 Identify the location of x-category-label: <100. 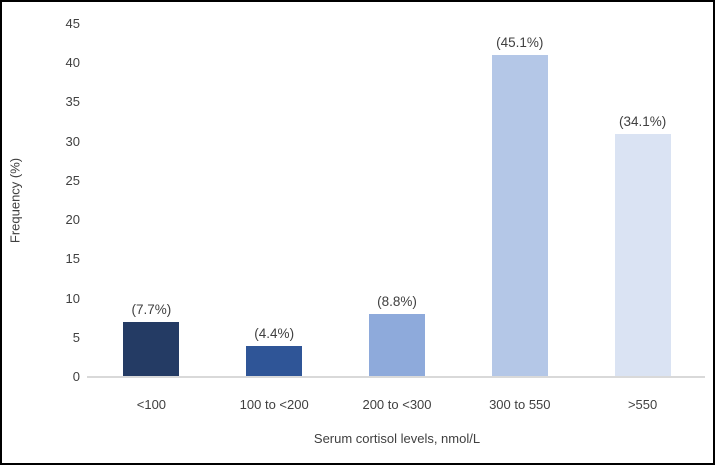
(151, 404).